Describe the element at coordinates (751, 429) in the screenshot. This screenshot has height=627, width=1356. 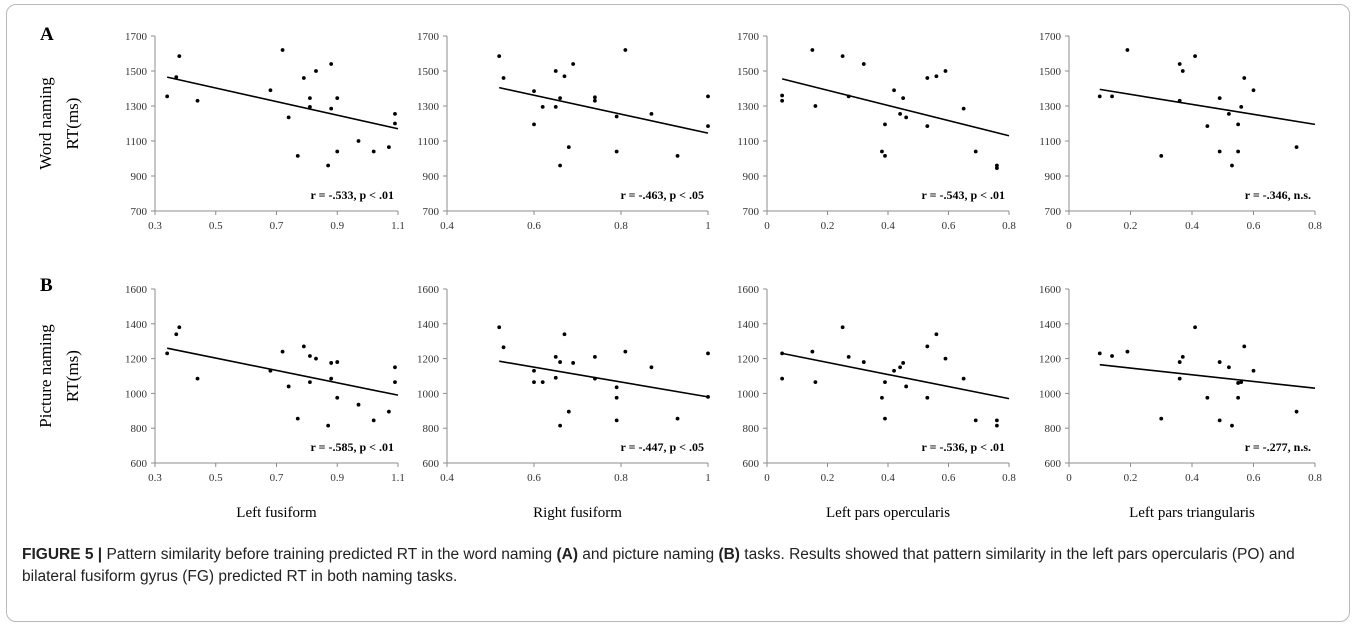
I see `chart-6-ytick-label-1: 800` at that location.